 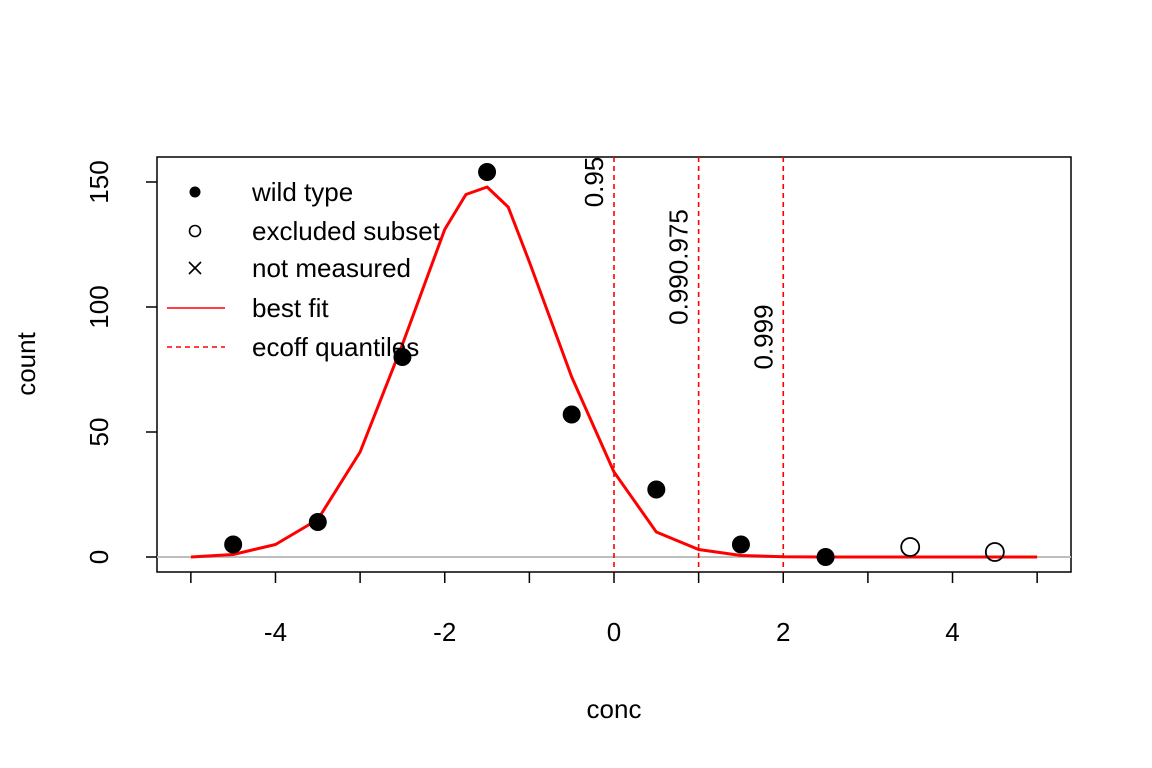 What do you see at coordinates (195, 231) in the screenshot?
I see `legend-symbol-excluded` at bounding box center [195, 231].